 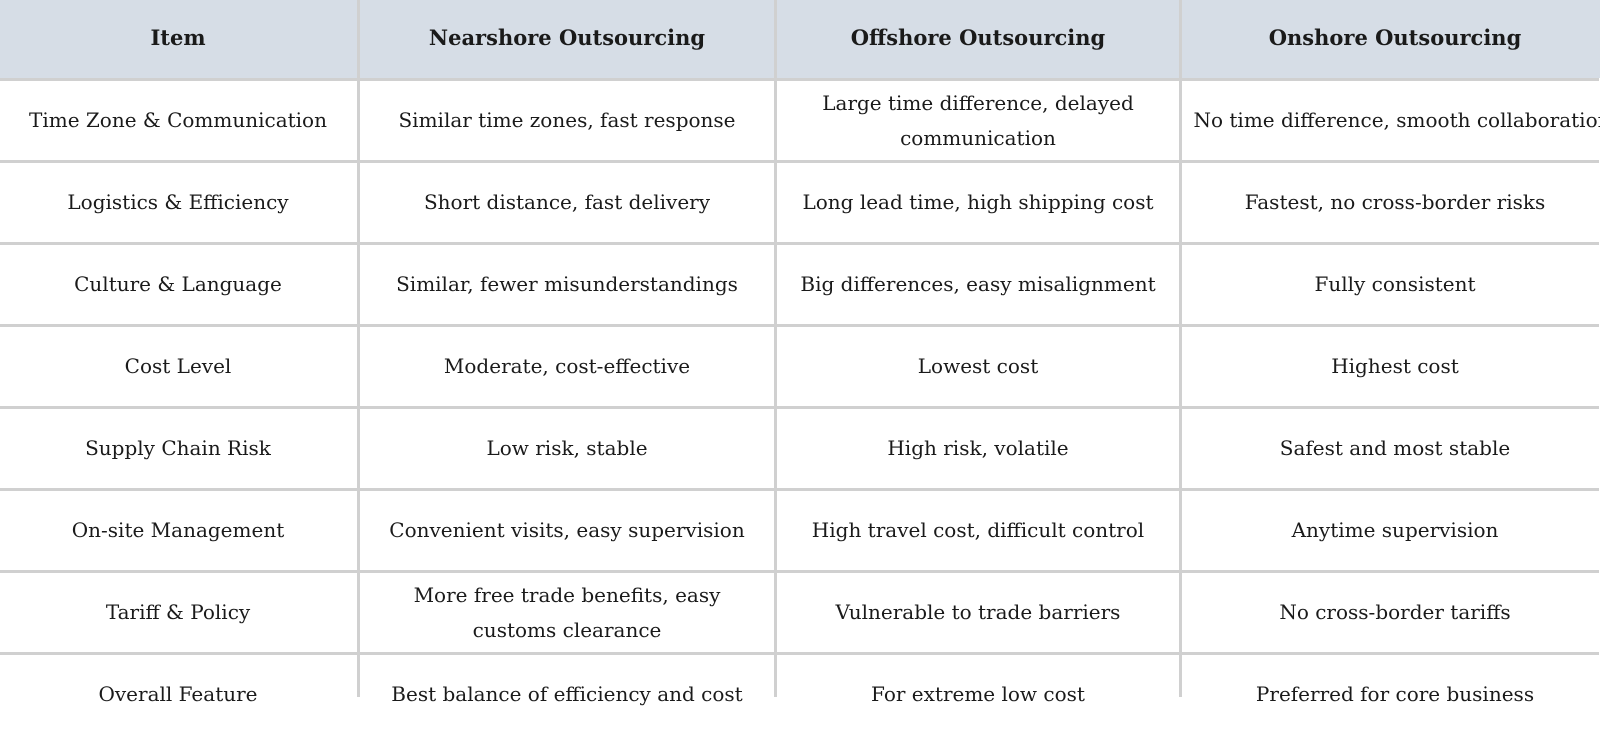 What do you see at coordinates (978, 39) in the screenshot?
I see `column-header-offshore: Offshore Outsourcing` at bounding box center [978, 39].